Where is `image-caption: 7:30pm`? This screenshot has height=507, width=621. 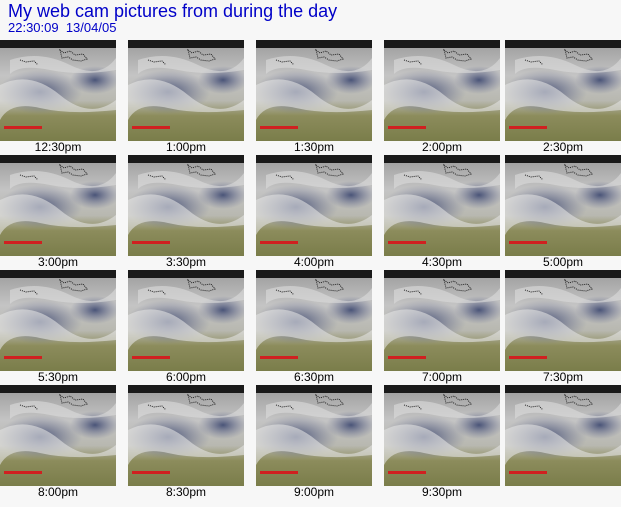
image-caption: 7:30pm is located at coordinates (563, 377).